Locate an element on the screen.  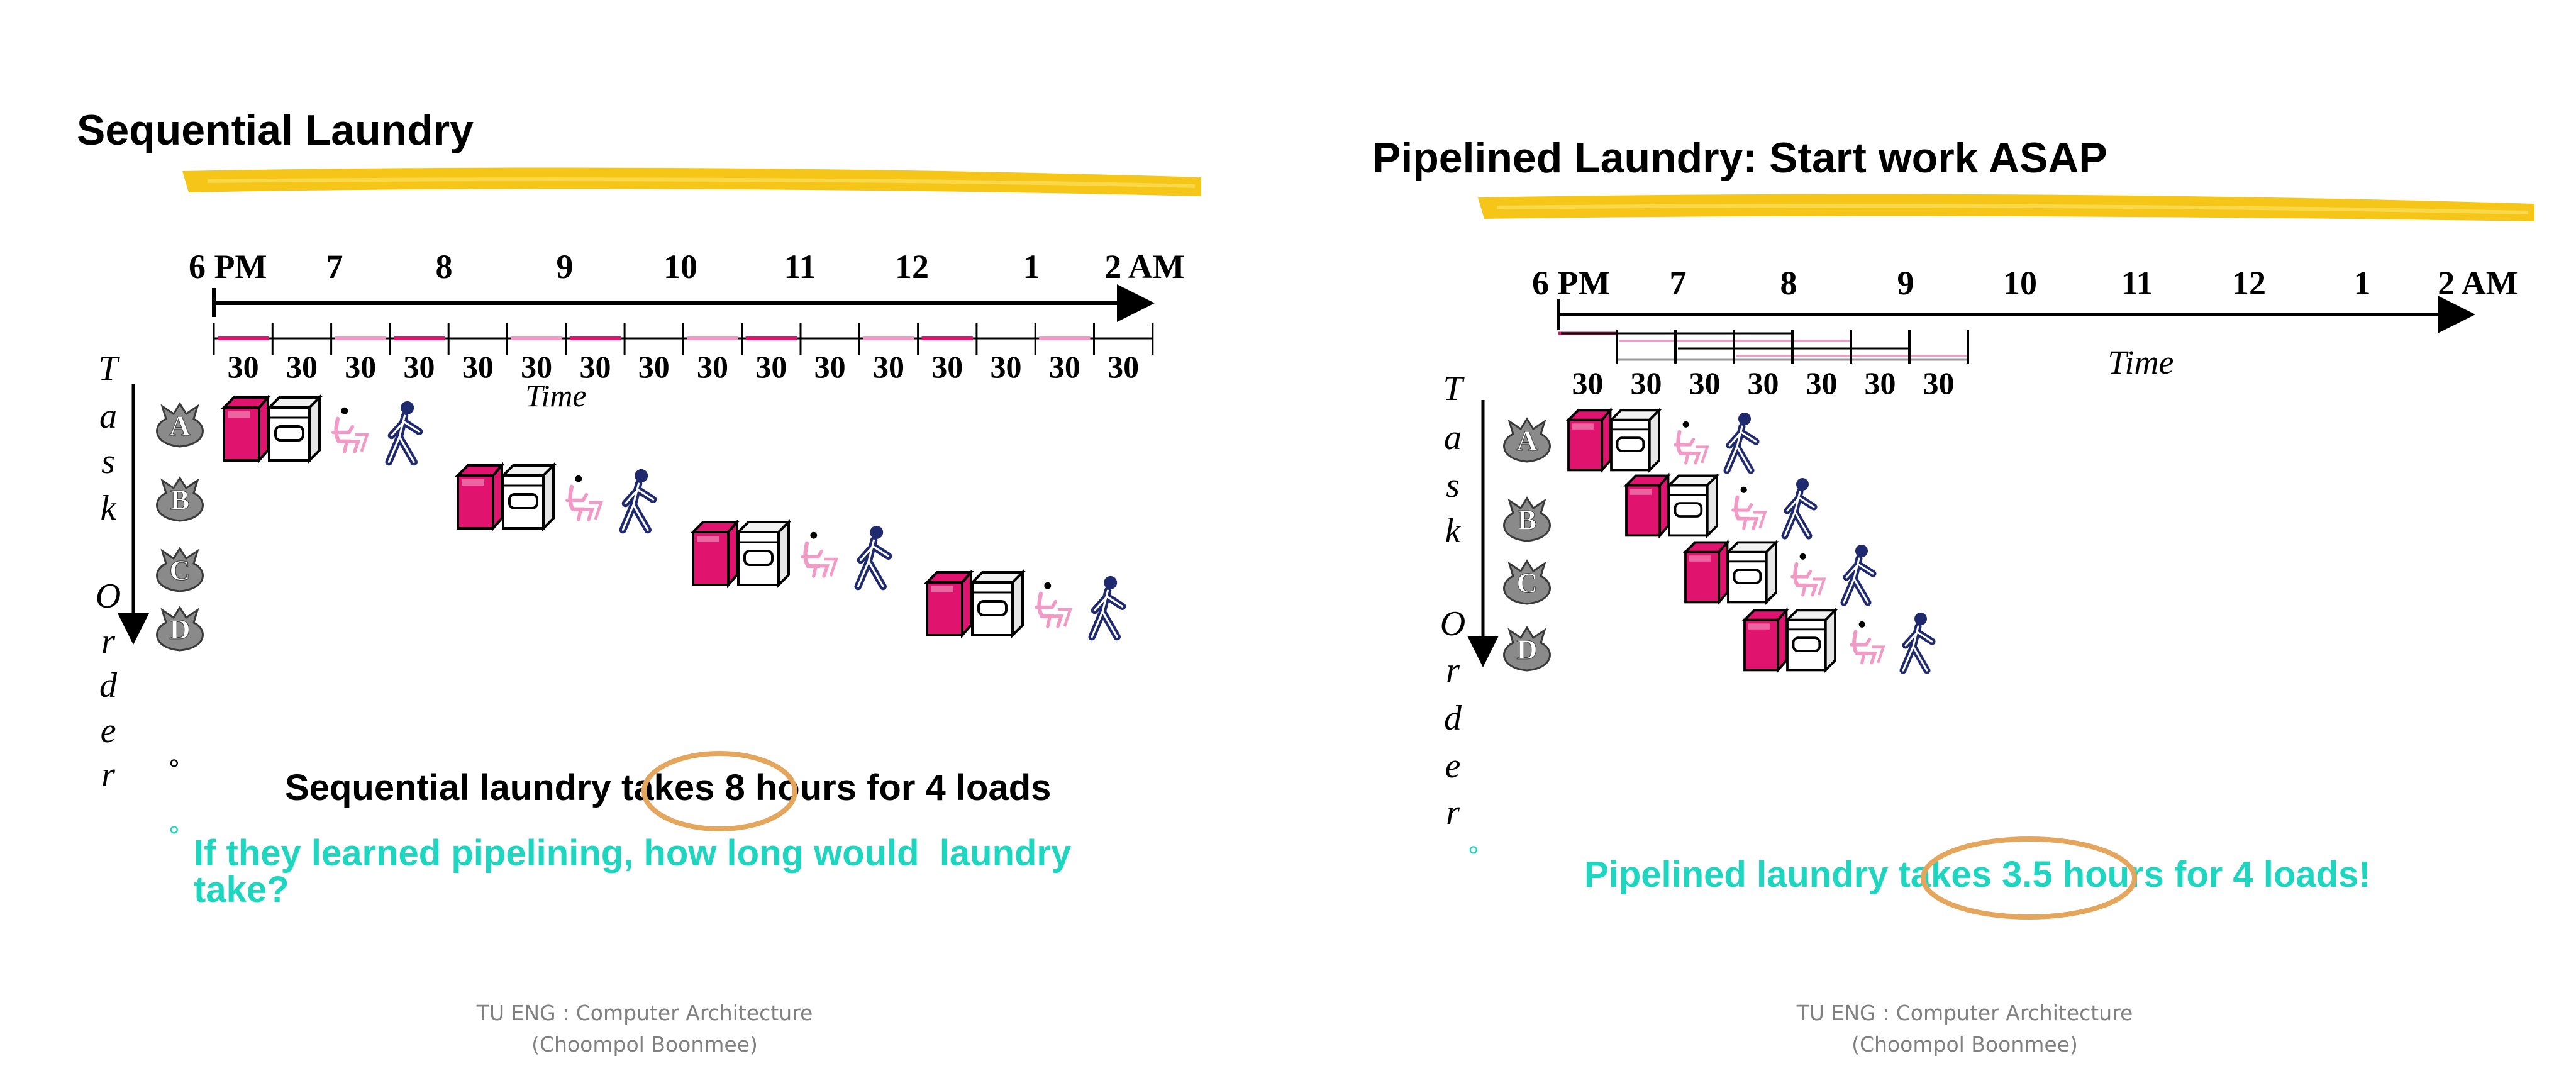
left-time-axis is located at coordinates (683, 303).